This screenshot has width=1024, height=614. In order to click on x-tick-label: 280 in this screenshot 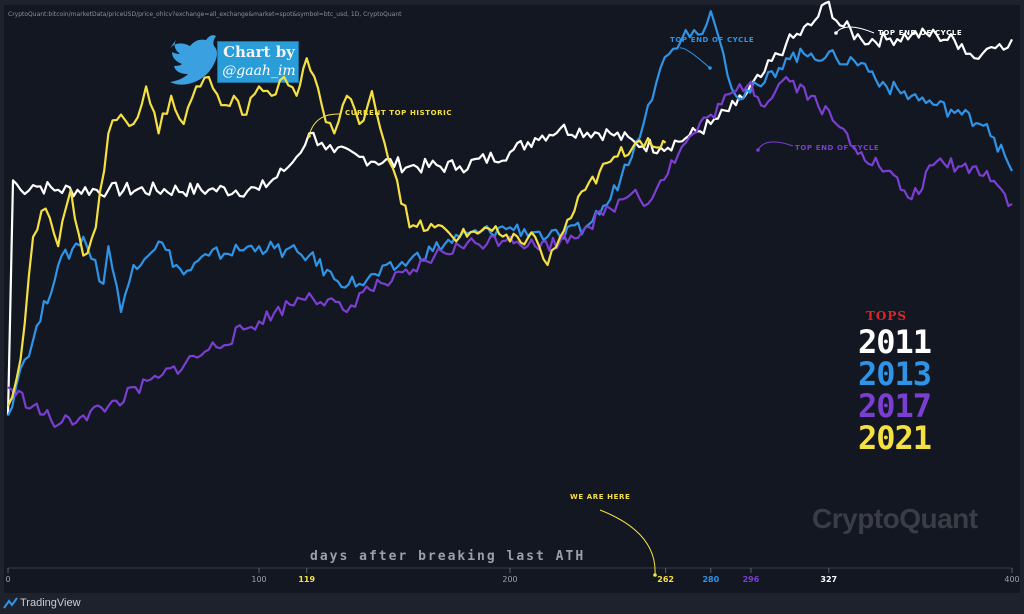, I will do `click(710, 579)`.